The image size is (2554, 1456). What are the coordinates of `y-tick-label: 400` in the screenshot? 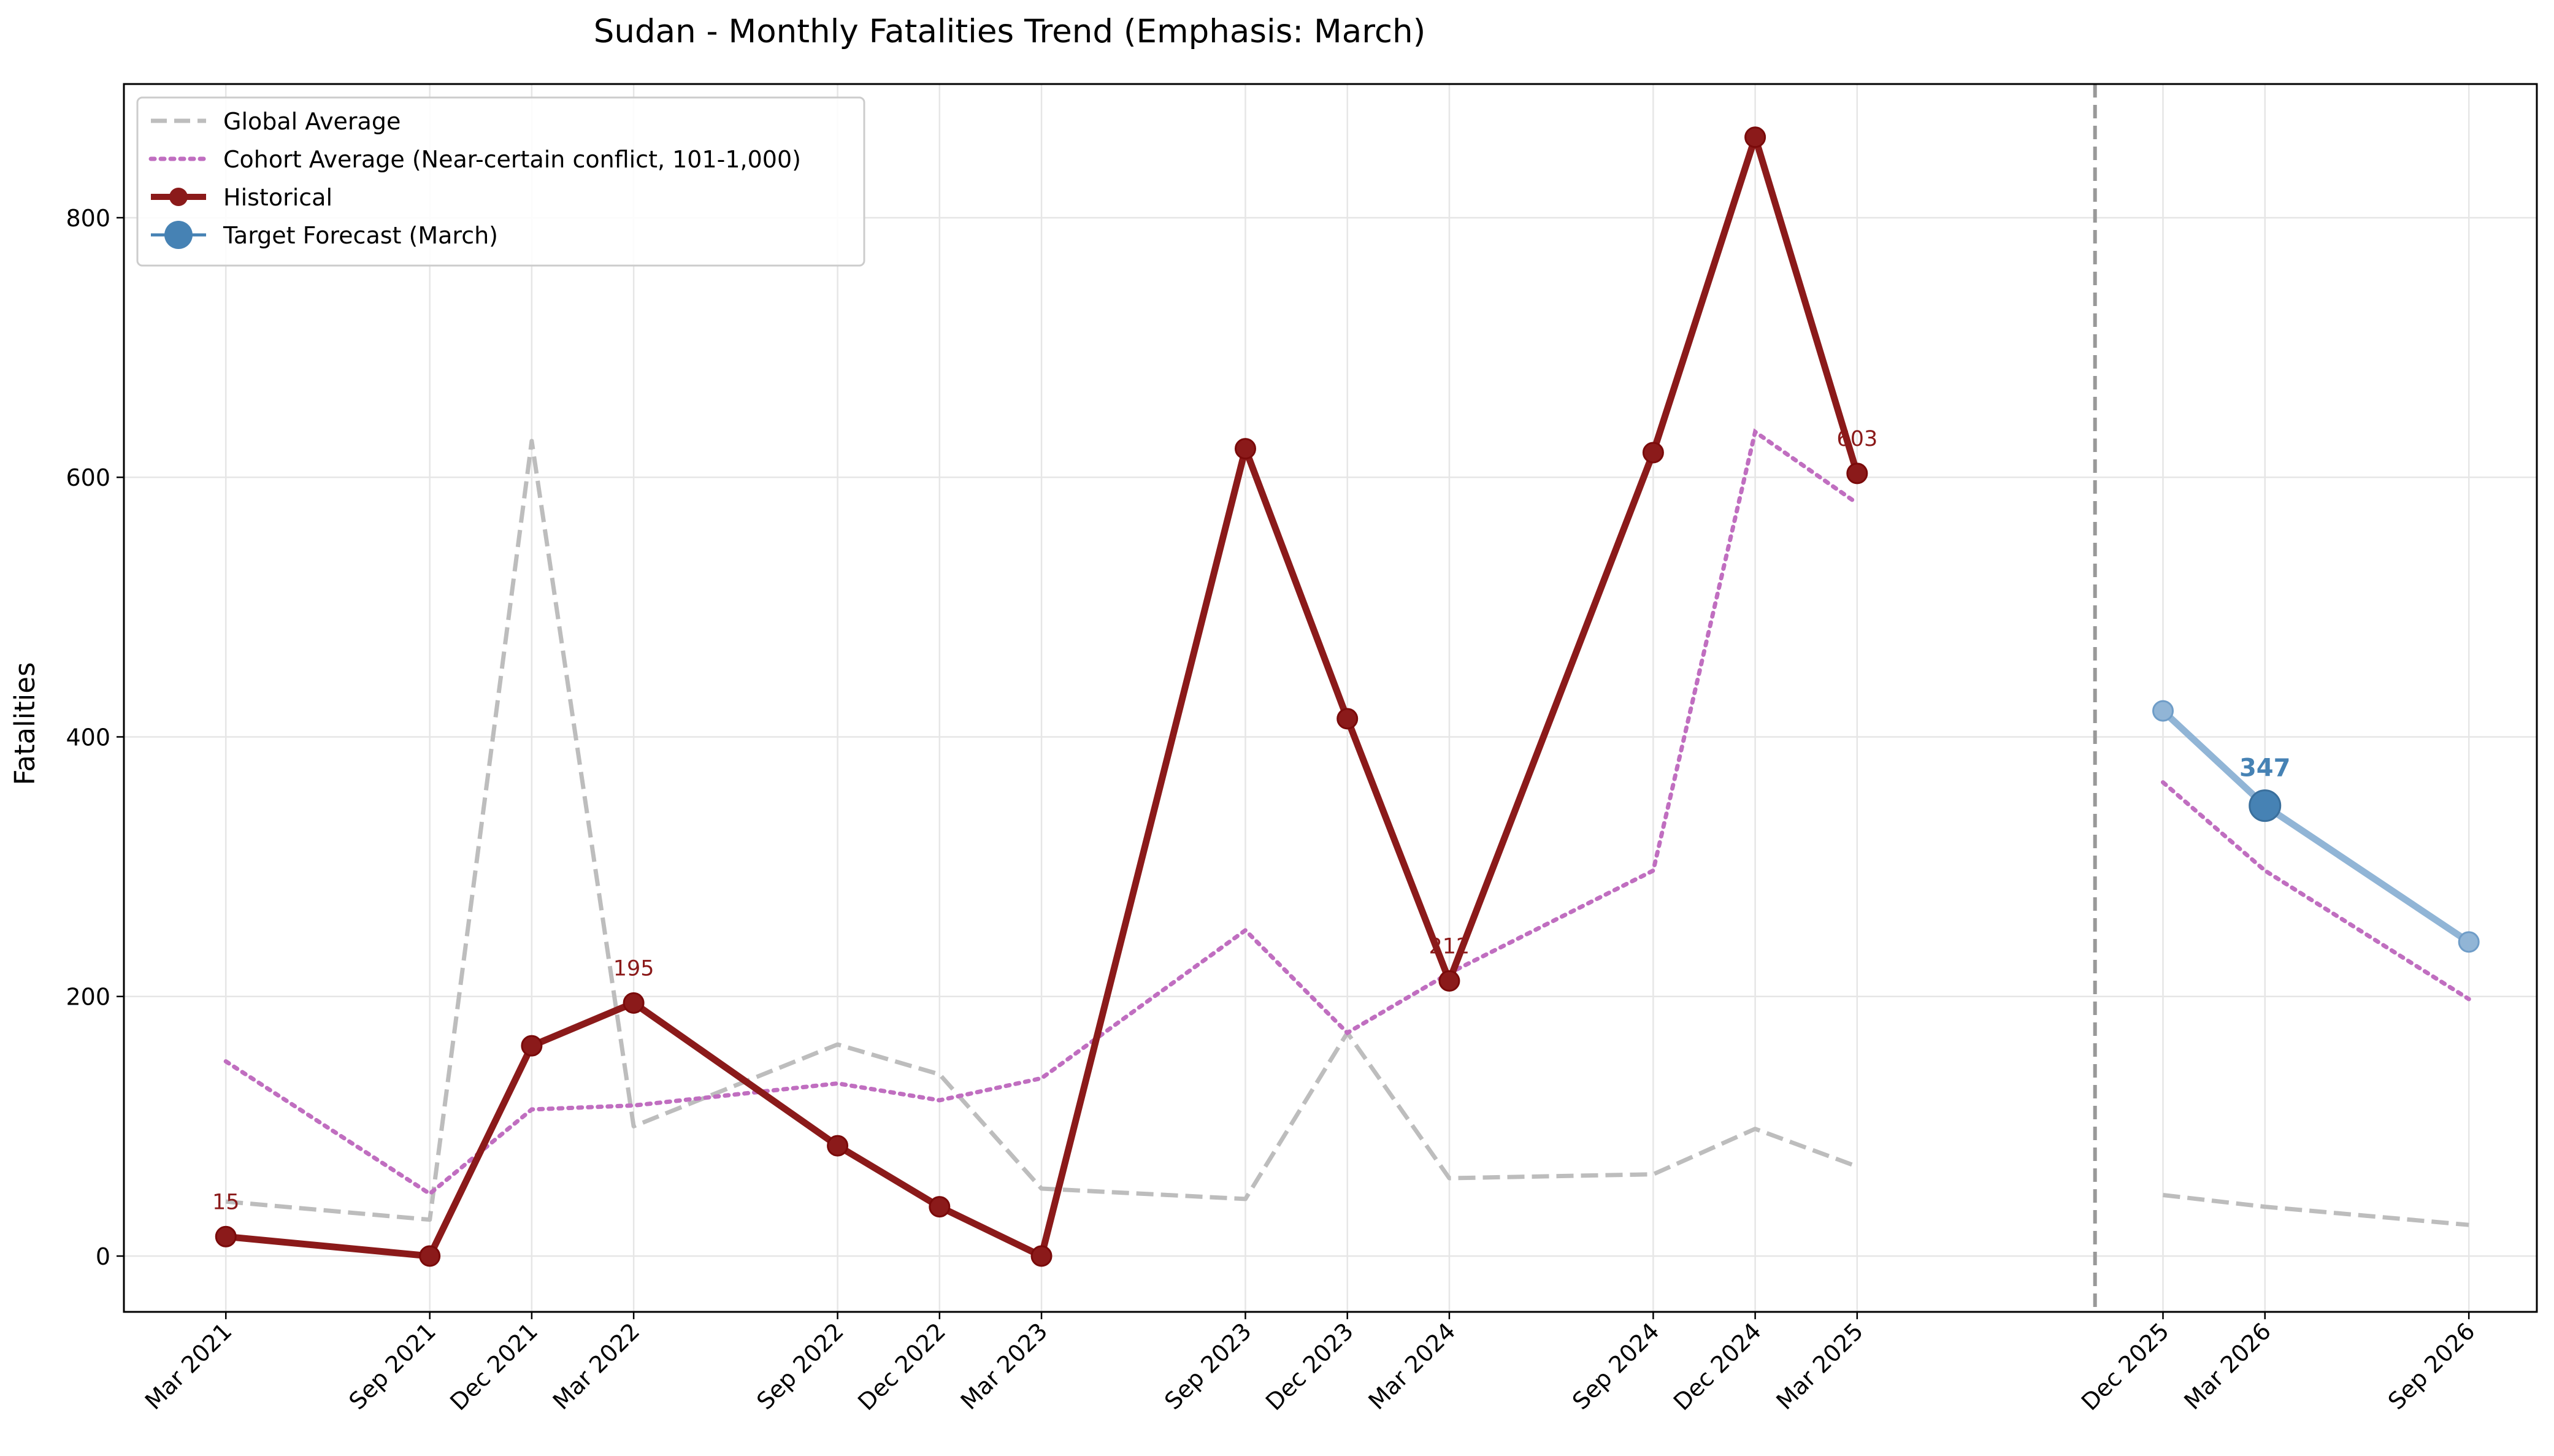 It's located at (88, 737).